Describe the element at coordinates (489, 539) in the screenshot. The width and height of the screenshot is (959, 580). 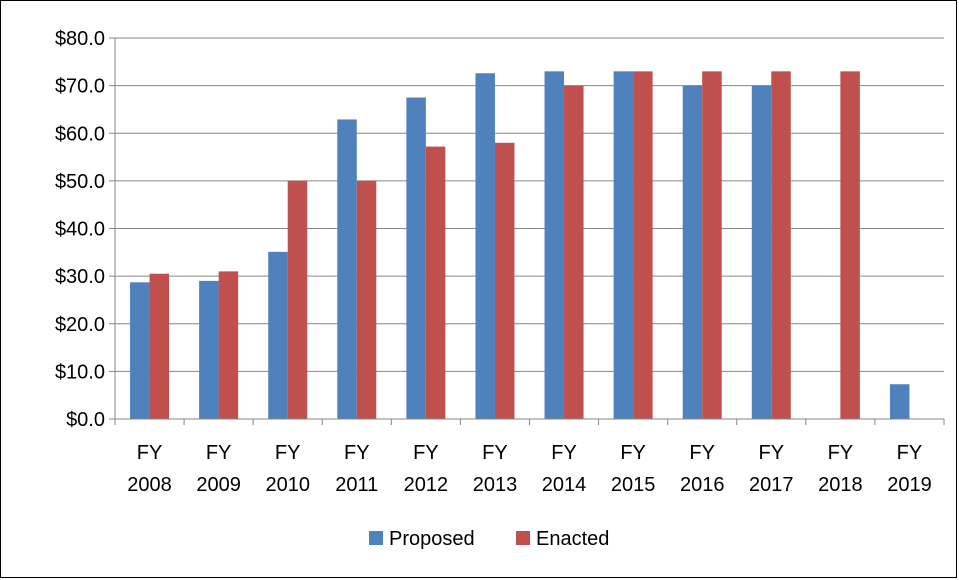
I see `legend: Proposed Enacted` at that location.